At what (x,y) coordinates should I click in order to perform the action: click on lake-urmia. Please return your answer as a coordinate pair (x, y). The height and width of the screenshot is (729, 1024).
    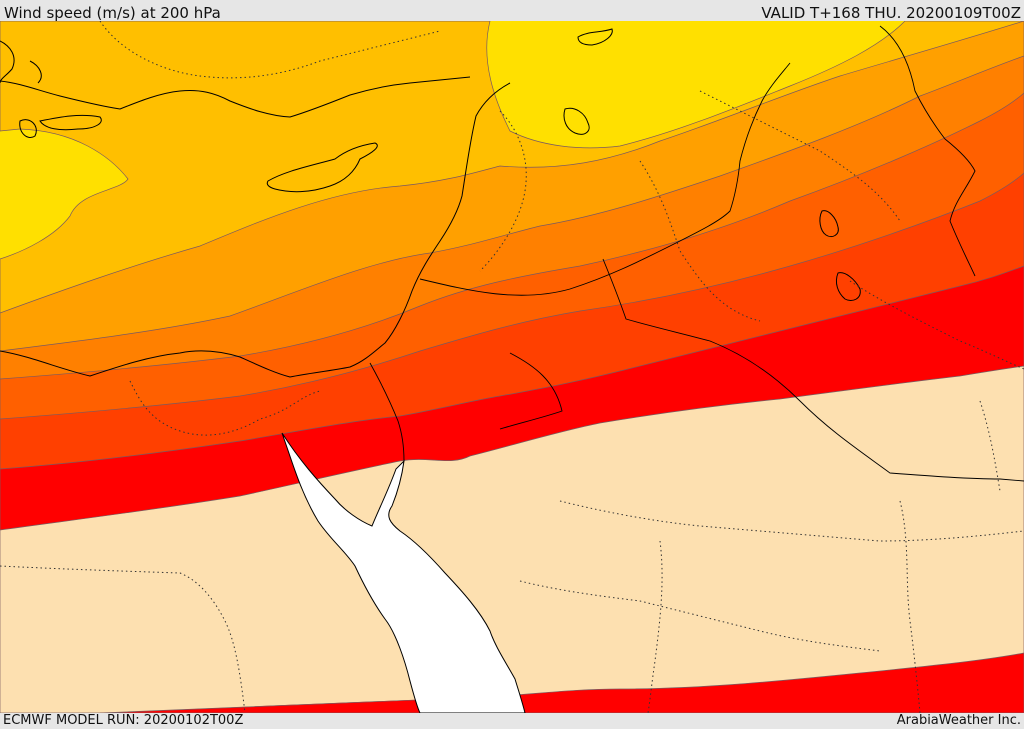
    Looking at the image, I should click on (595, 37).